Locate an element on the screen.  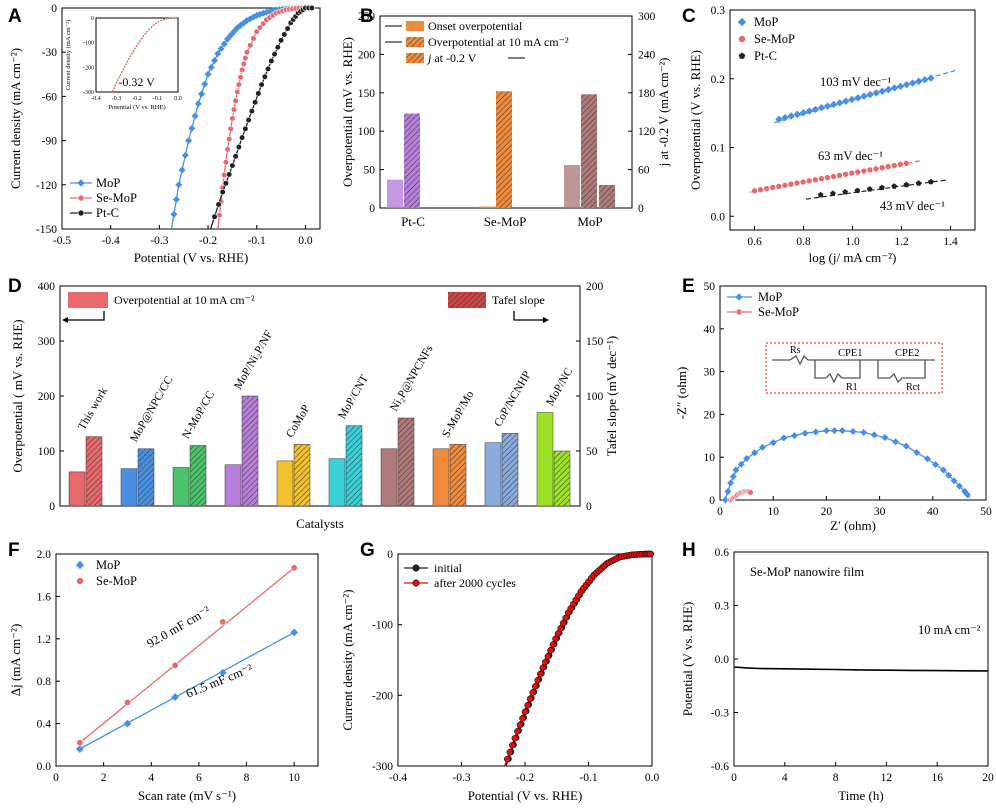
y-tick-label: 50 is located at coordinates (370, 171).